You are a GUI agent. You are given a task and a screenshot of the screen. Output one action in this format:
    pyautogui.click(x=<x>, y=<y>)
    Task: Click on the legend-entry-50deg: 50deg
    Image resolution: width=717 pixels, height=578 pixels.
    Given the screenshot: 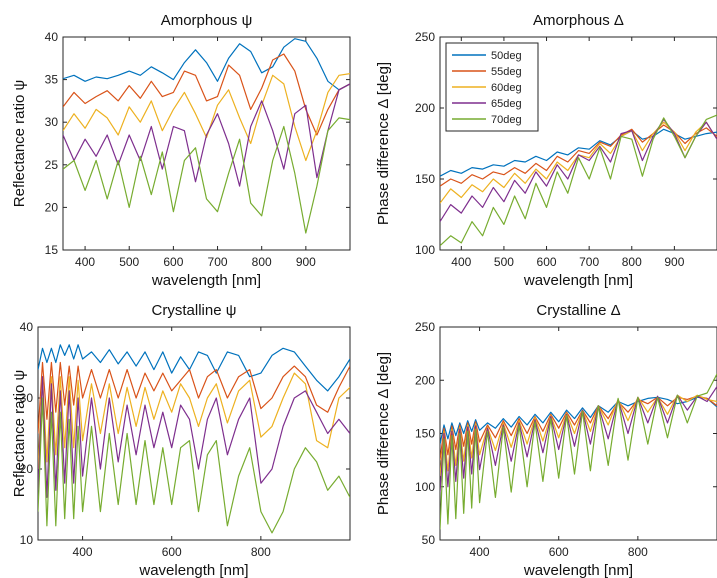 What is the action you would take?
    pyautogui.click(x=506, y=56)
    